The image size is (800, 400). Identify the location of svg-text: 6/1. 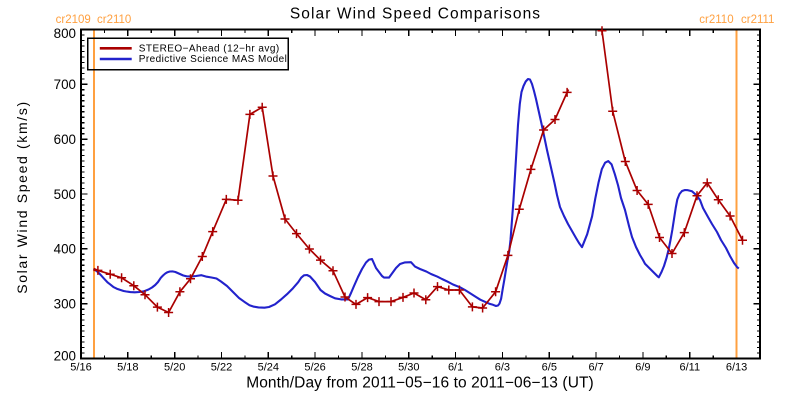
(455, 368).